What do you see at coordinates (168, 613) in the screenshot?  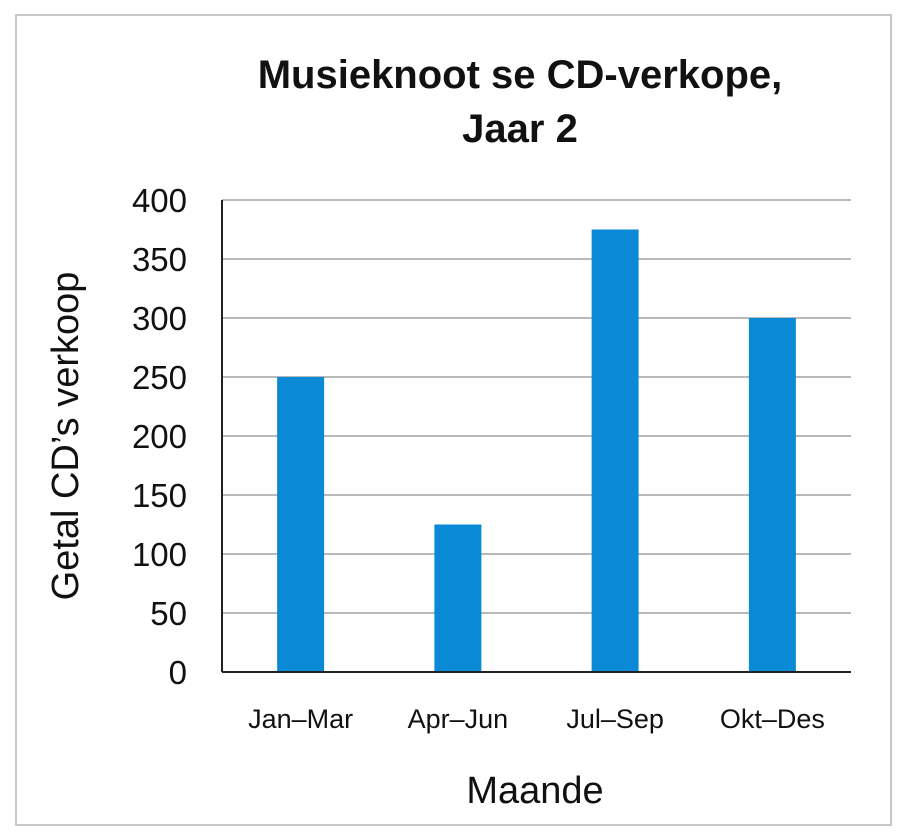 I see `y-tick-label: 50` at bounding box center [168, 613].